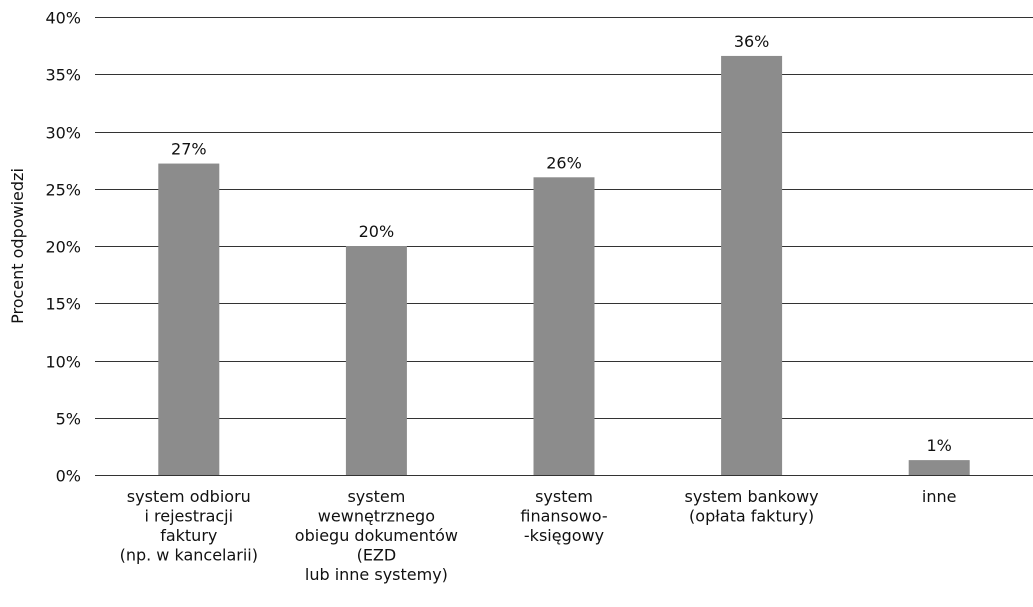 Image resolution: width=1033 pixels, height=607 pixels. I want to click on data-label: 20%, so click(377, 231).